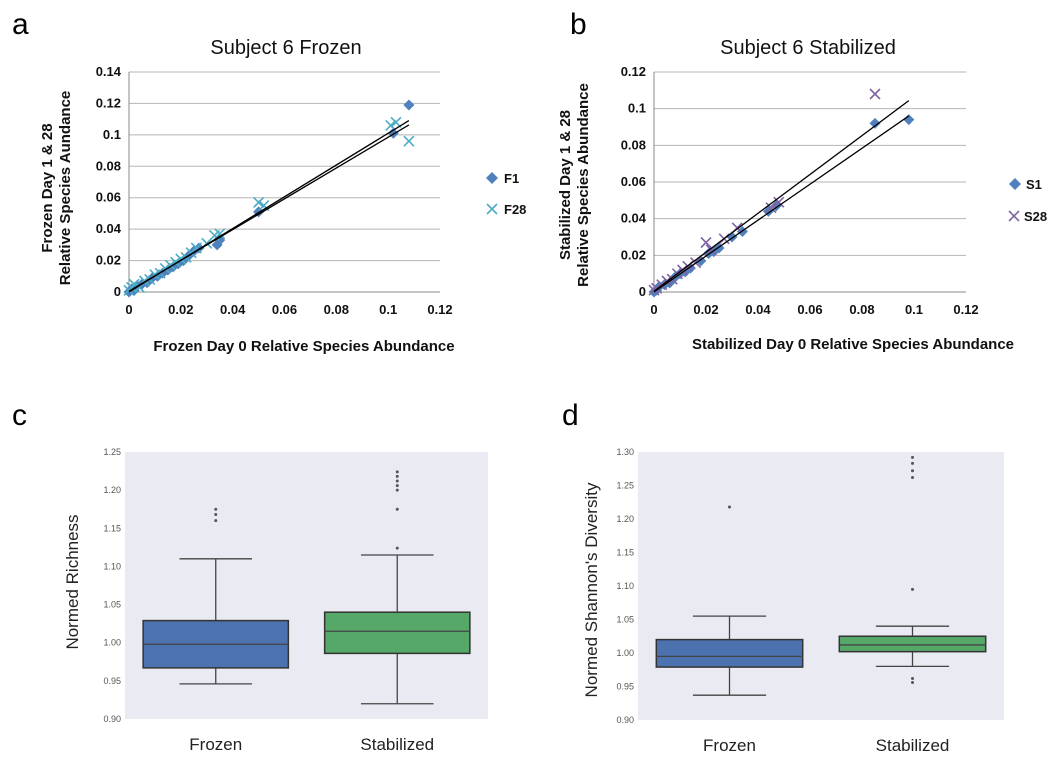 The height and width of the screenshot is (765, 1062). Describe the element at coordinates (128, 309) in the screenshot. I see `x-tick-label: 0` at that location.